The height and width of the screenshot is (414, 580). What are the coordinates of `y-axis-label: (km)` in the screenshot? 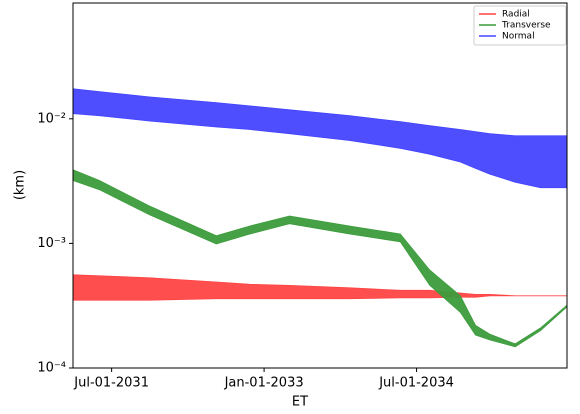 It's located at (20, 185).